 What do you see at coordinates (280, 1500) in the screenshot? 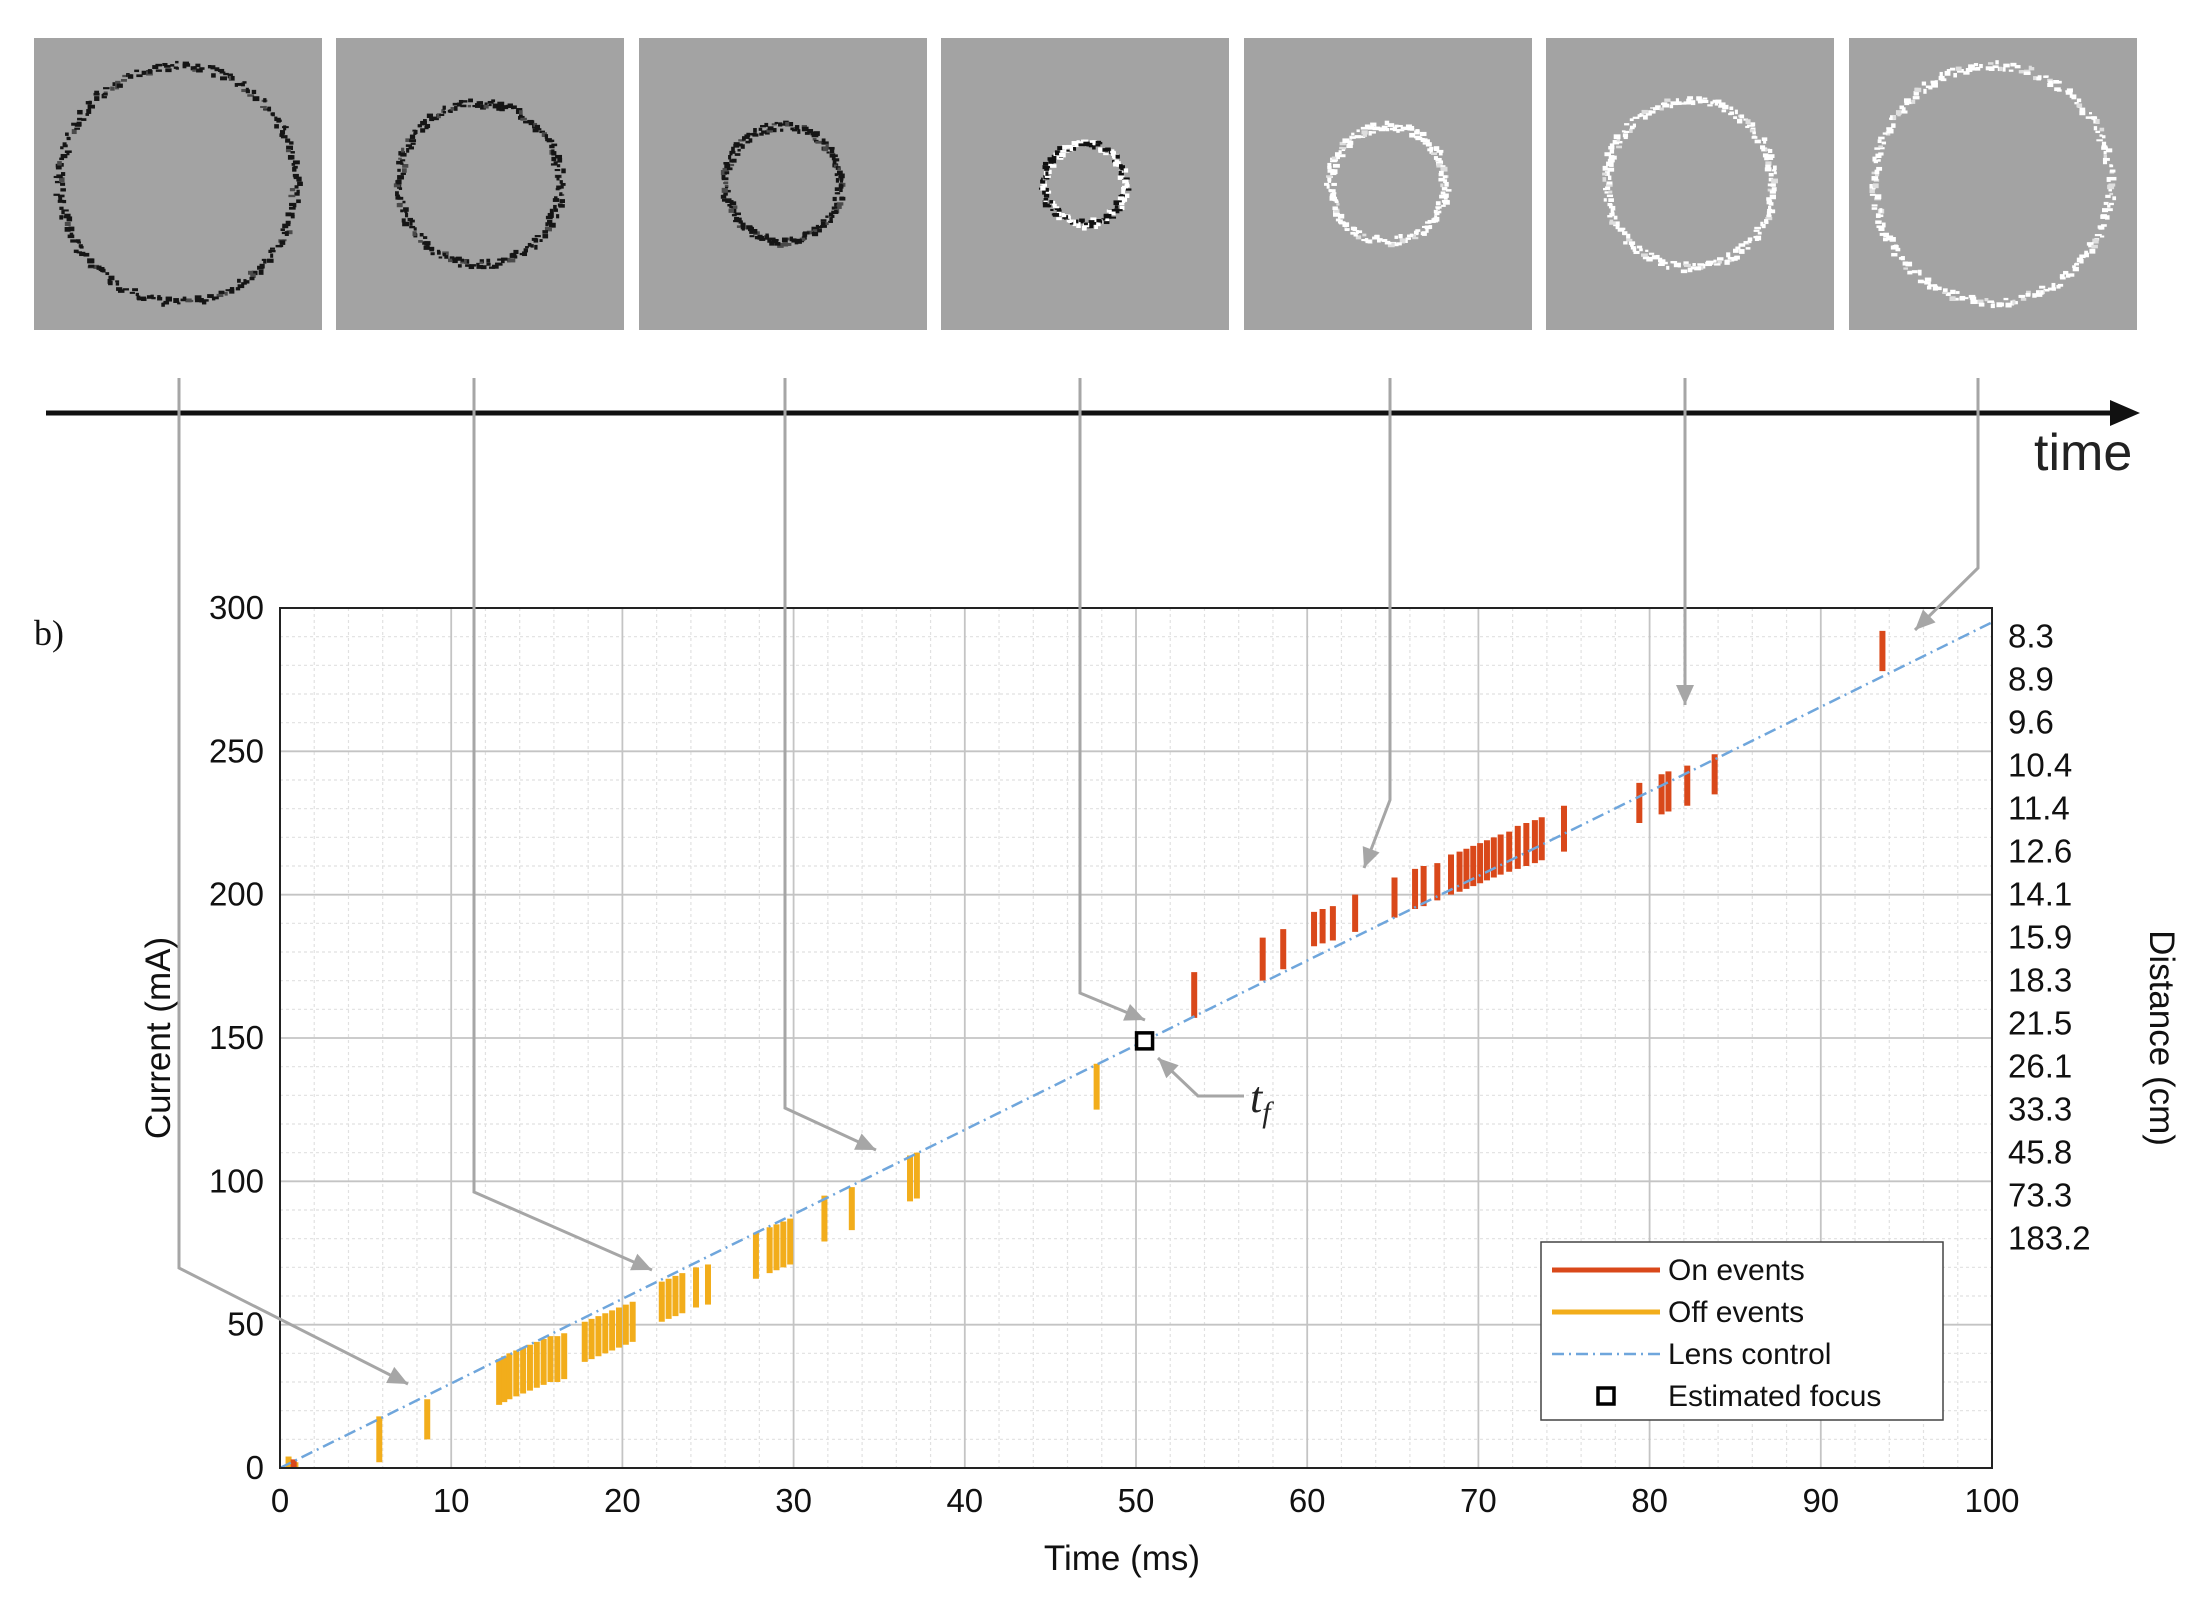
I see `x-tick-label: 0` at bounding box center [280, 1500].